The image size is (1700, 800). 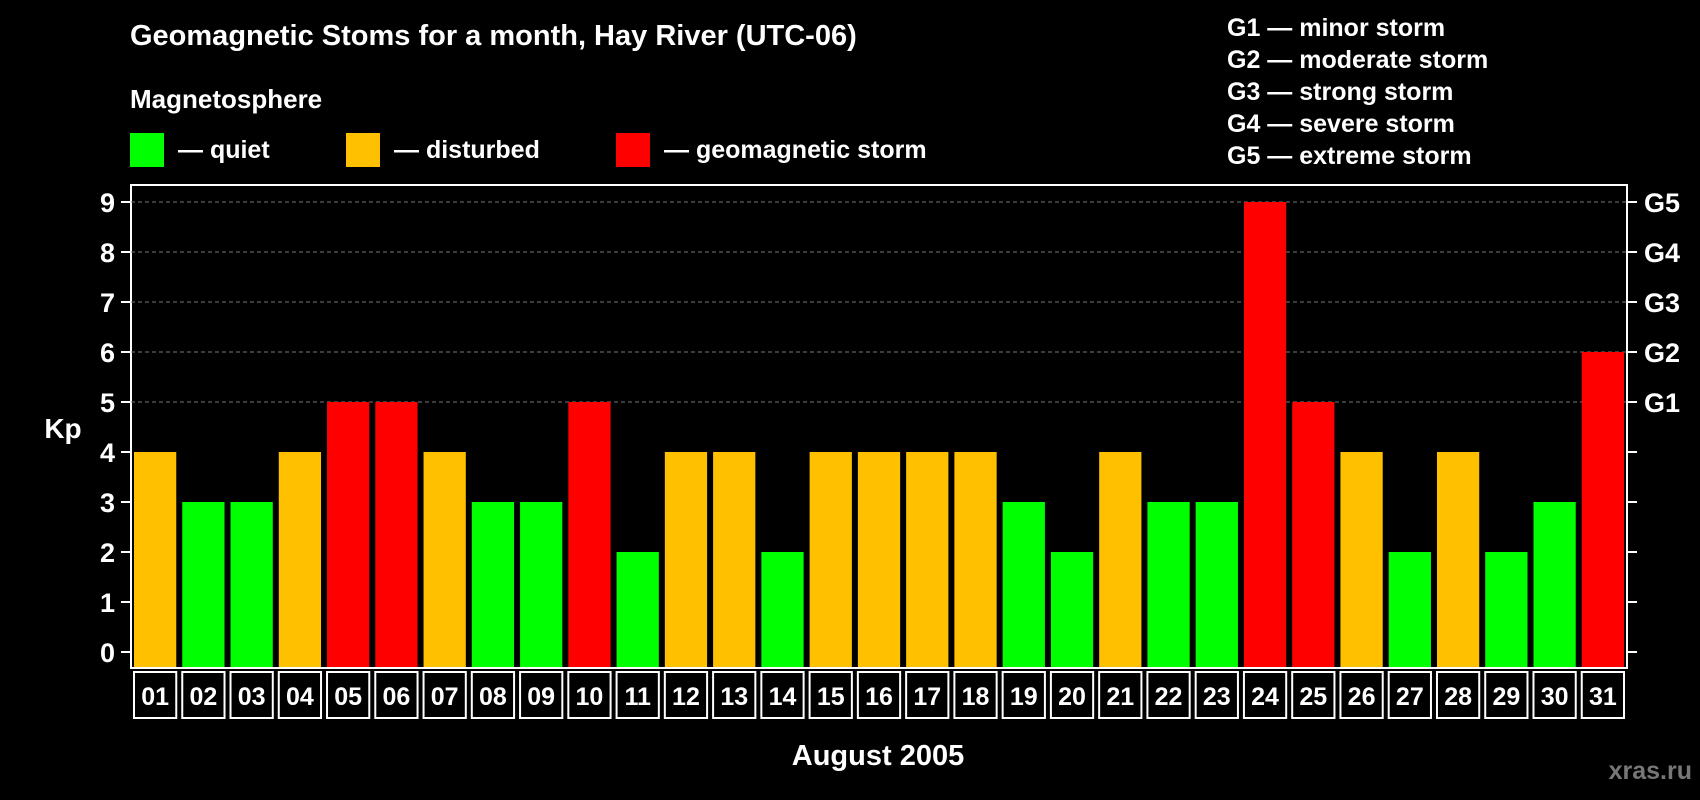 I want to click on x-tick-label: 12, so click(x=686, y=697).